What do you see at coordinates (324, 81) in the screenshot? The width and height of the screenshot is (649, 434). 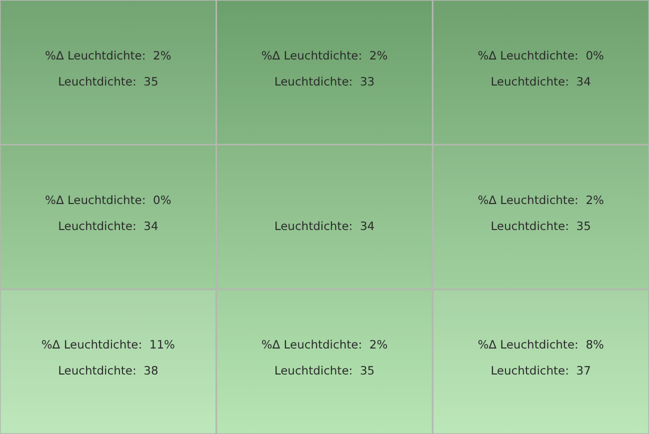 I see `data-label: Leuchtdichte: 33` at bounding box center [324, 81].